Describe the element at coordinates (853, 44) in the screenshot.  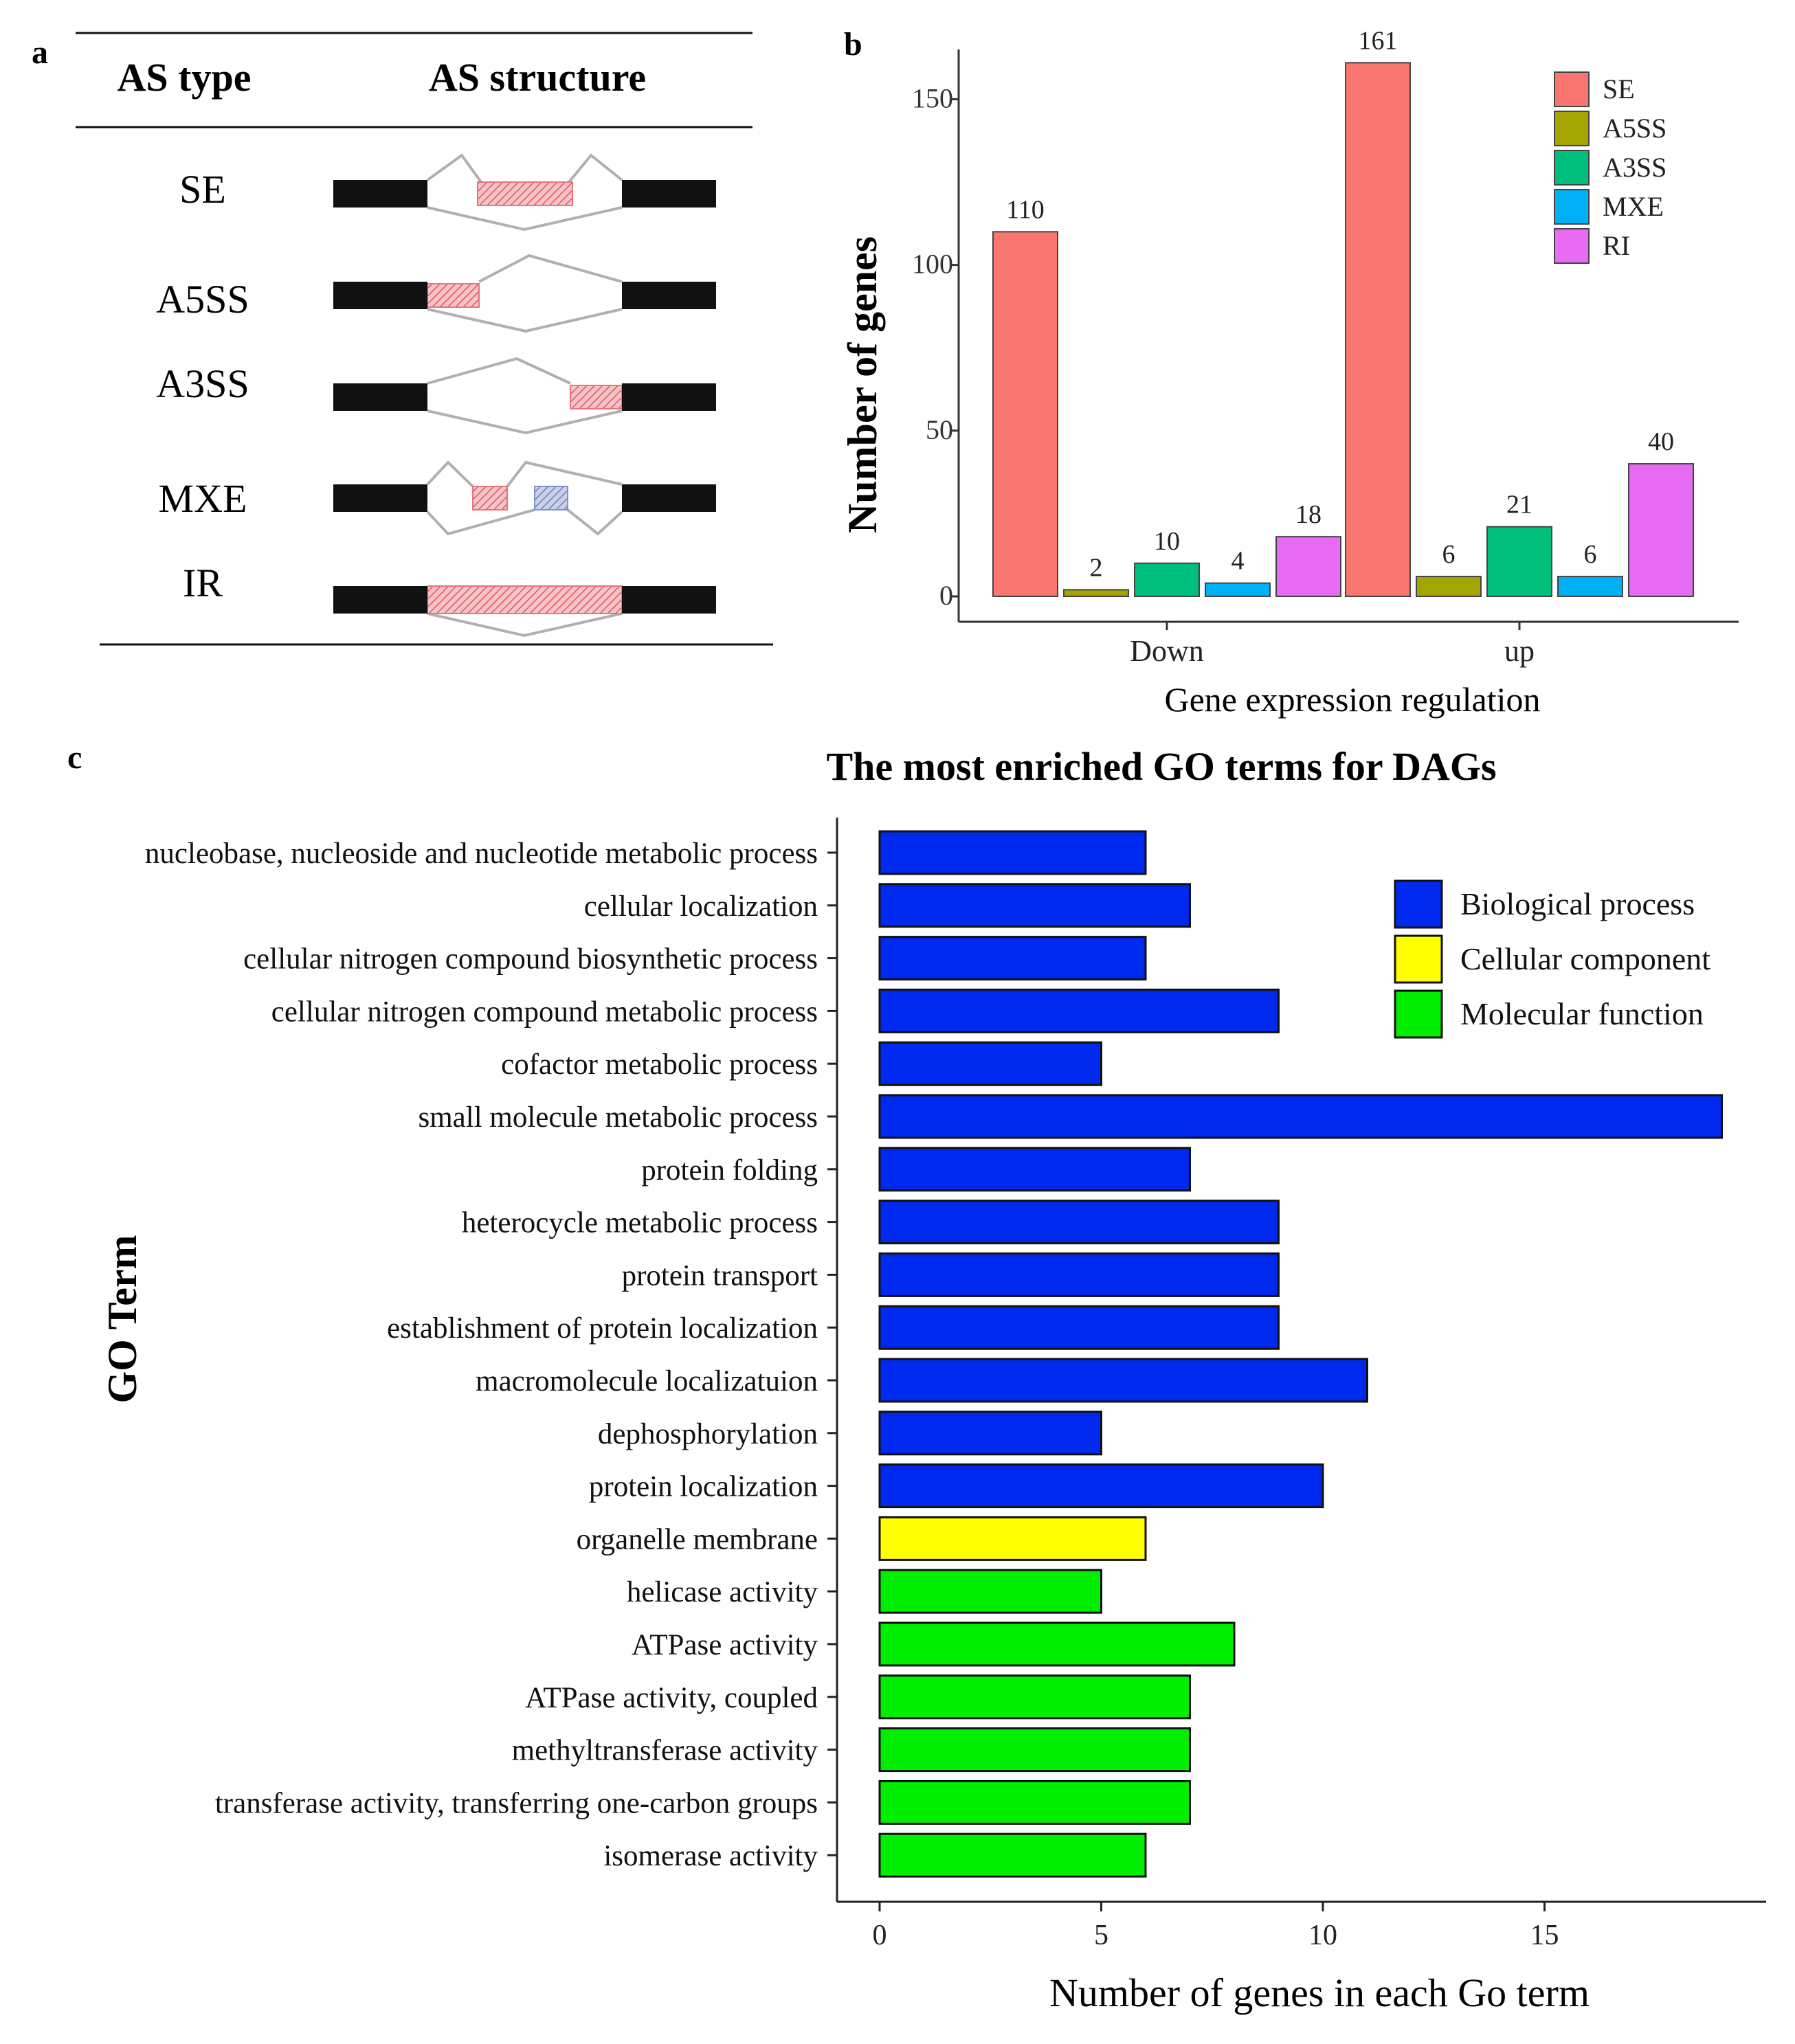
I see `panel-b-label: b` at that location.